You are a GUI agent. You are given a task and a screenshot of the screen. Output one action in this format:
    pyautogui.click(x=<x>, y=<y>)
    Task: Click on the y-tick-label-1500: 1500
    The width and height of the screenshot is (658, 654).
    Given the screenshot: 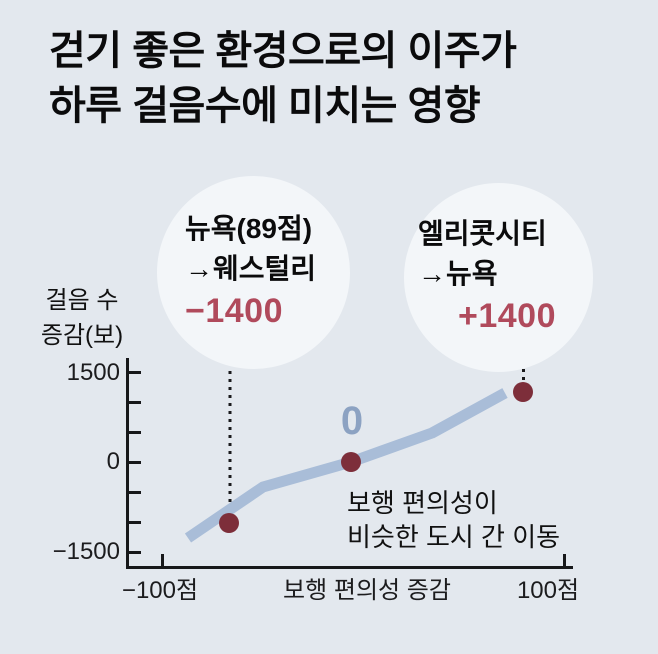 What is the action you would take?
    pyautogui.click(x=93, y=372)
    